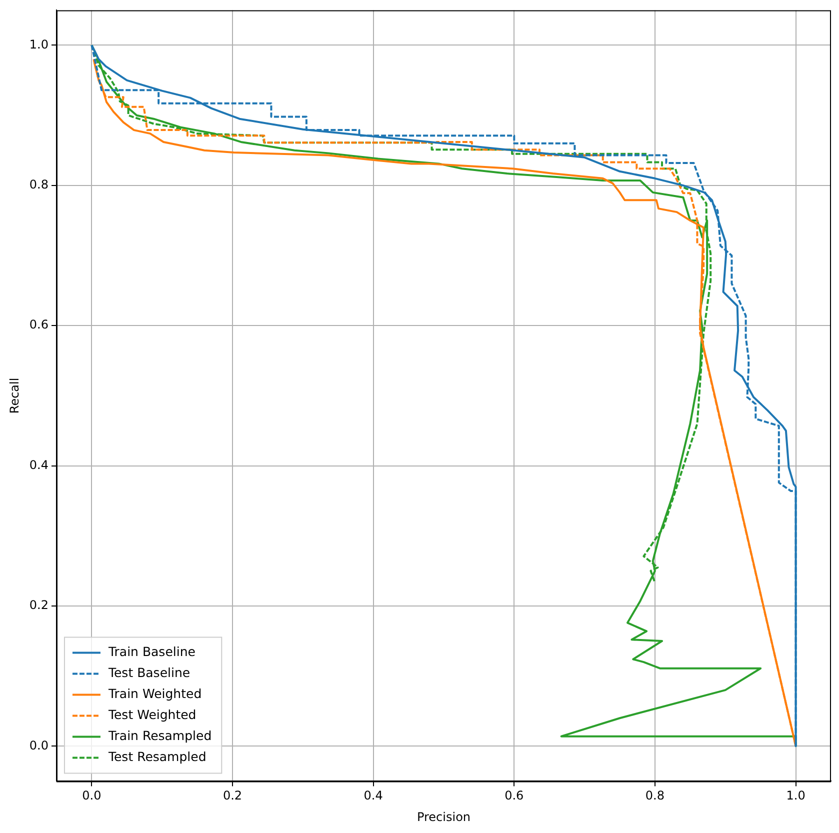 The image size is (839, 833). I want to click on x-tick-label: 0.2, so click(232, 795).